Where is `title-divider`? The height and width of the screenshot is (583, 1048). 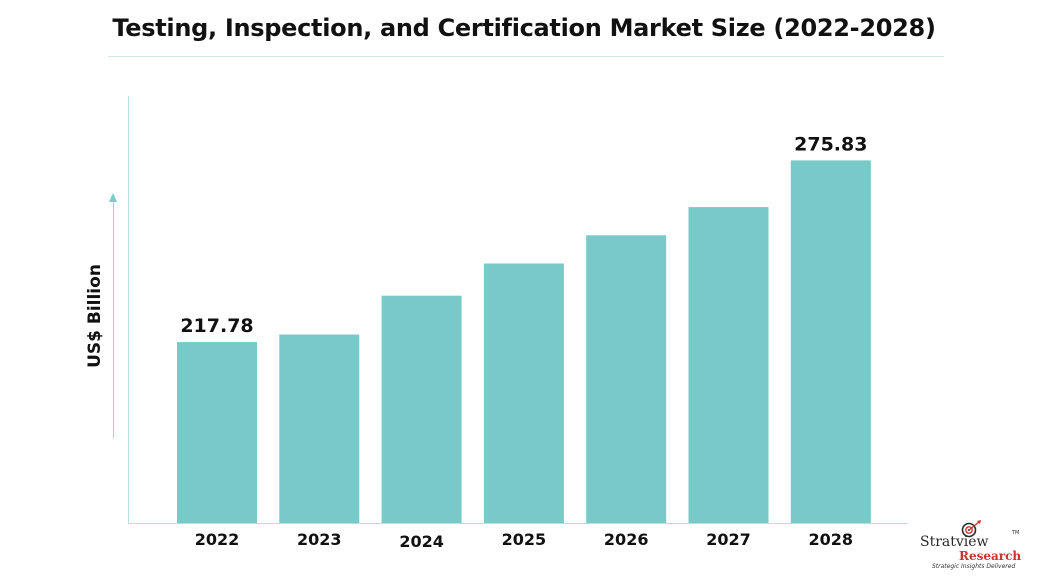 title-divider is located at coordinates (526, 56).